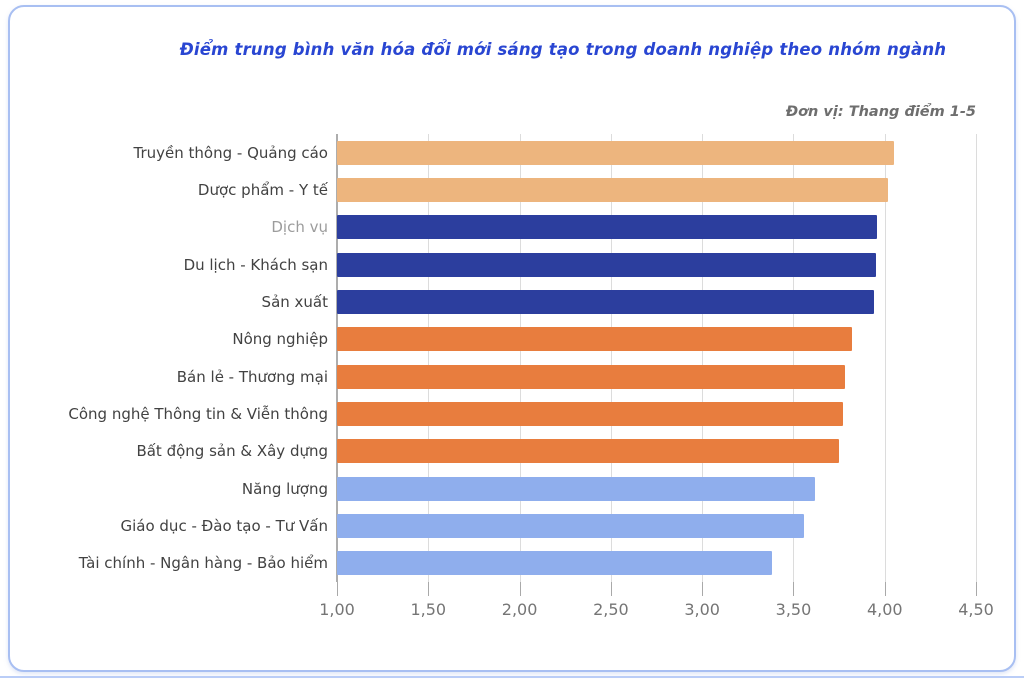  What do you see at coordinates (280, 339) in the screenshot?
I see `category-label: Nông nghiệp` at bounding box center [280, 339].